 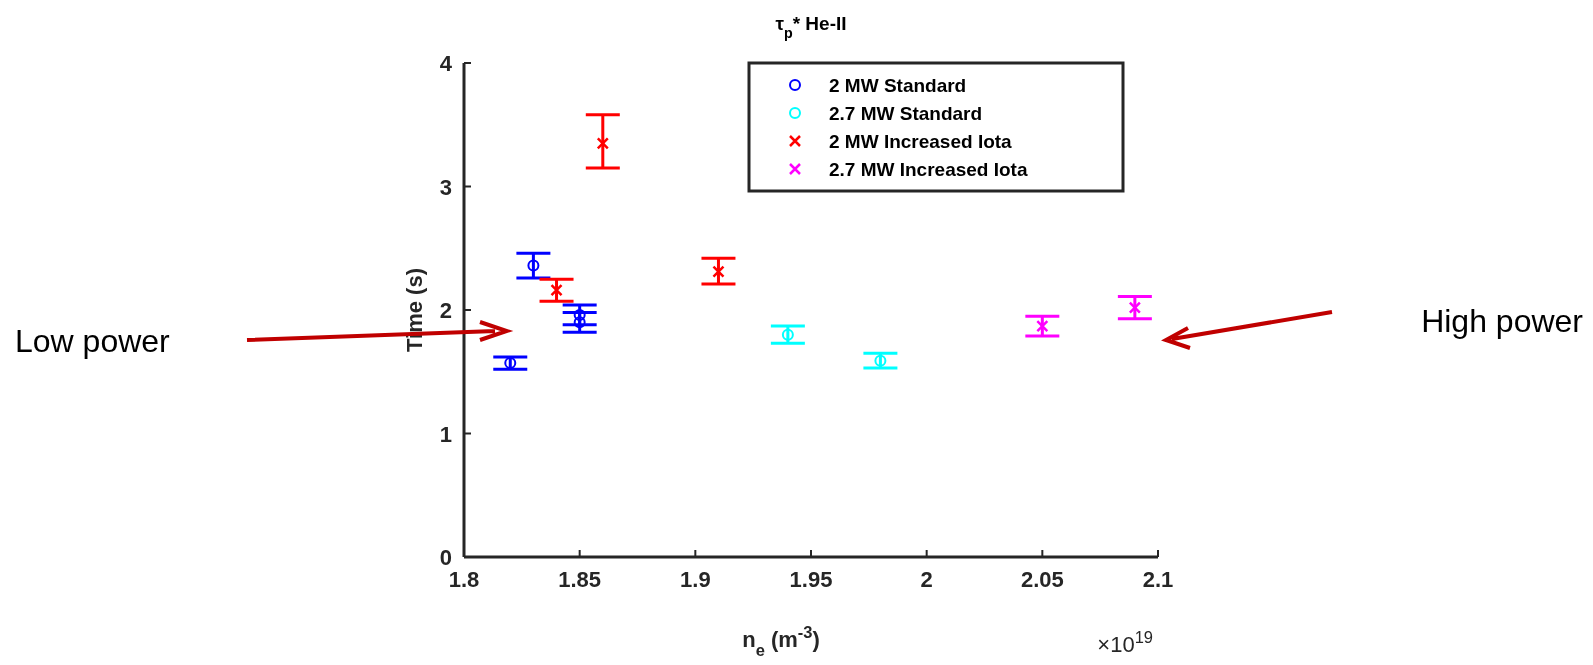 What do you see at coordinates (464, 579) in the screenshot?
I see `x-tick-label: 1.8` at bounding box center [464, 579].